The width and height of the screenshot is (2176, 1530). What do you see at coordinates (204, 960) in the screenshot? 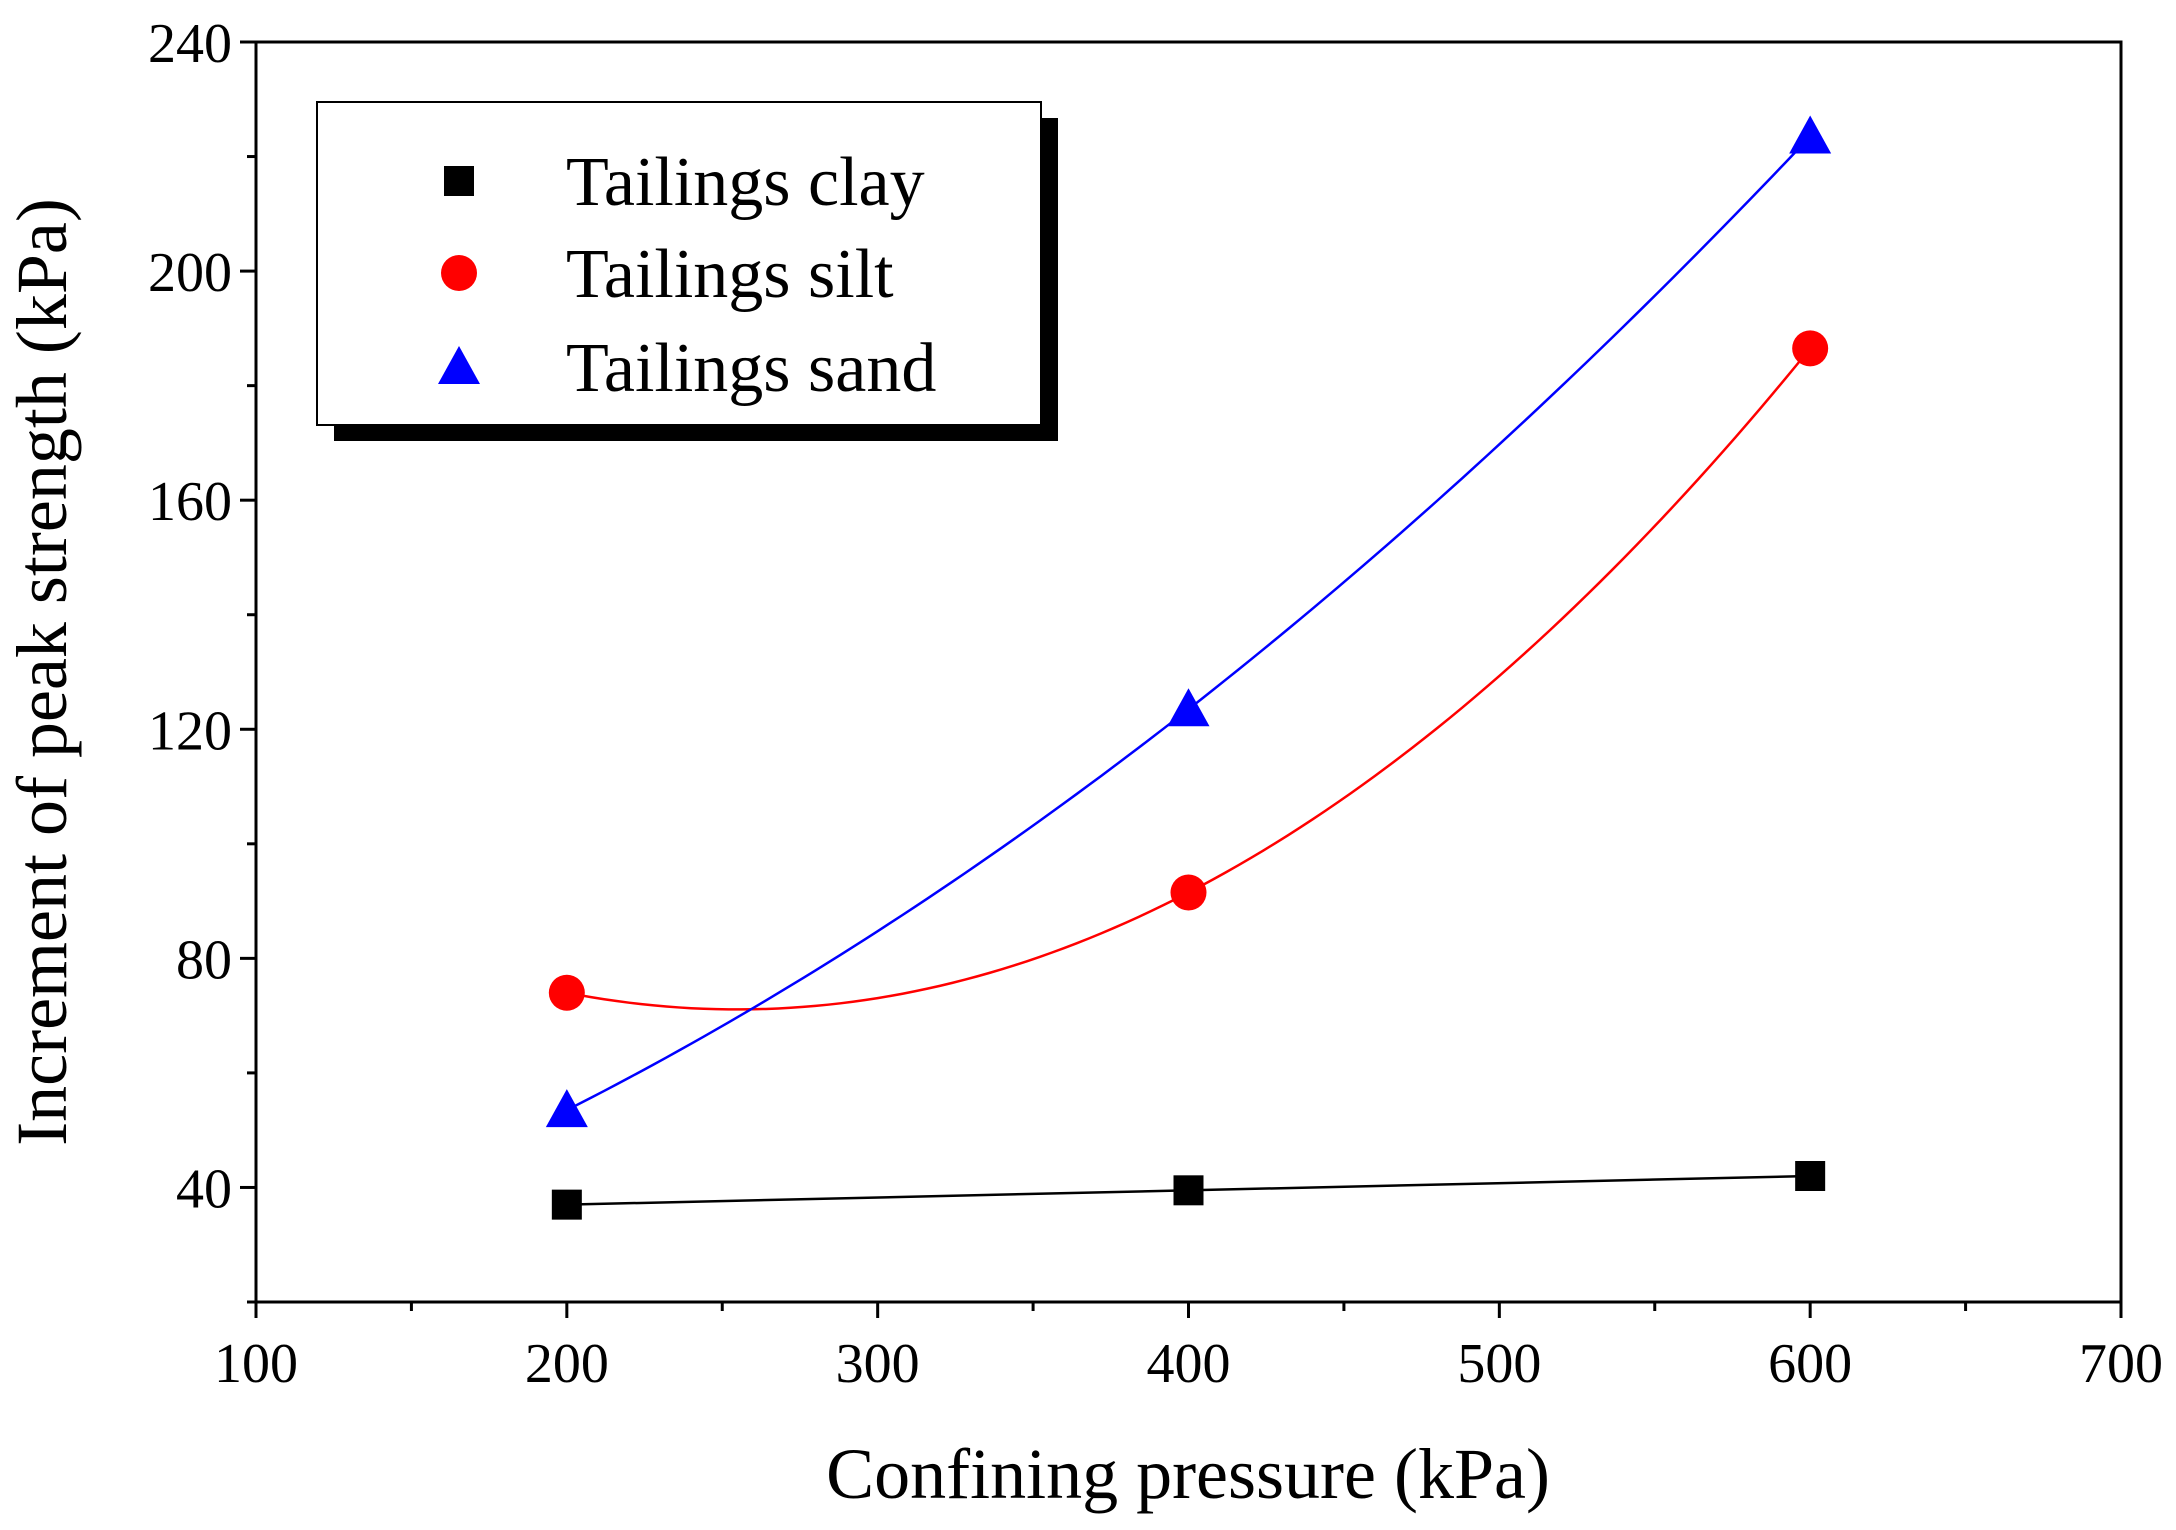
I see `y-tick-label: 80` at bounding box center [204, 960].